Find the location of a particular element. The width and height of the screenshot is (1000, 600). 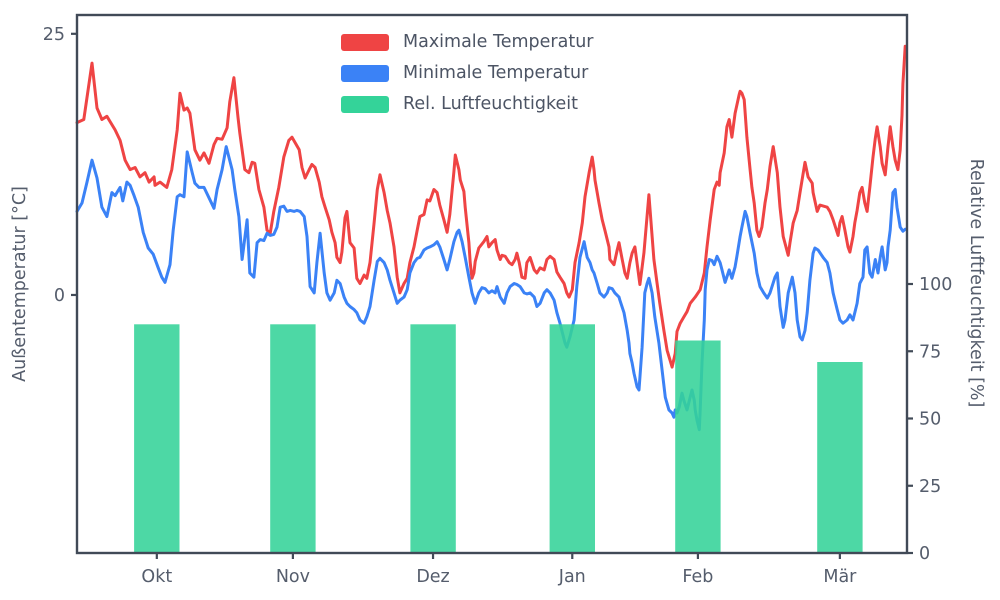

legend-swatch-min-temp is located at coordinates (365, 73).